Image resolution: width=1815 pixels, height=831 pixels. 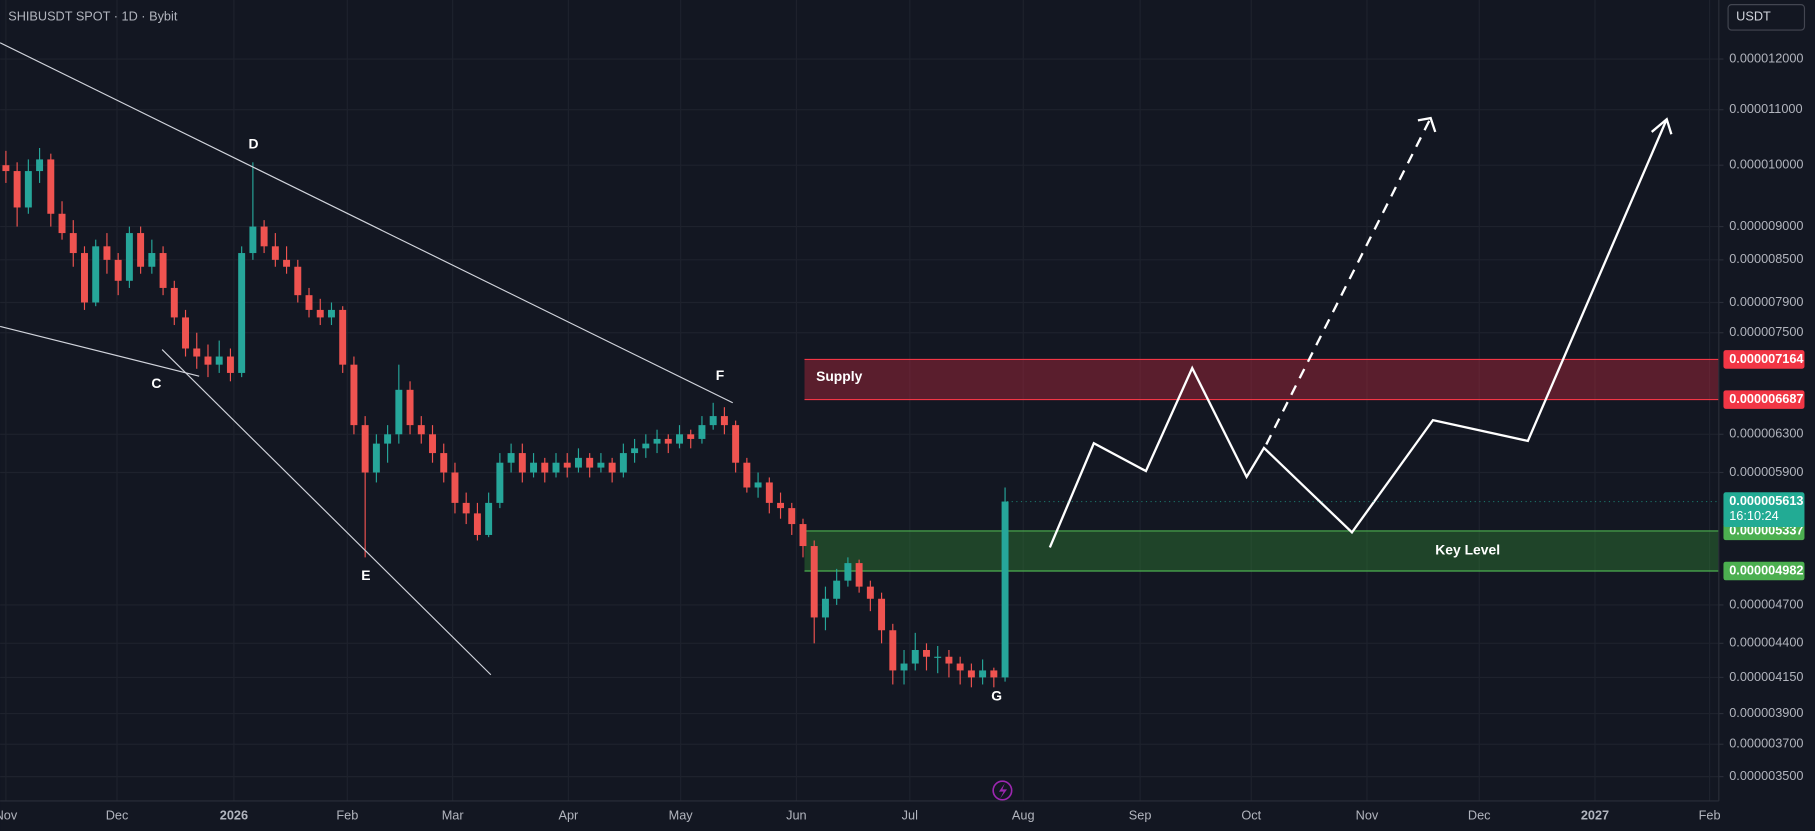 I want to click on point-label: E, so click(x=365, y=575).